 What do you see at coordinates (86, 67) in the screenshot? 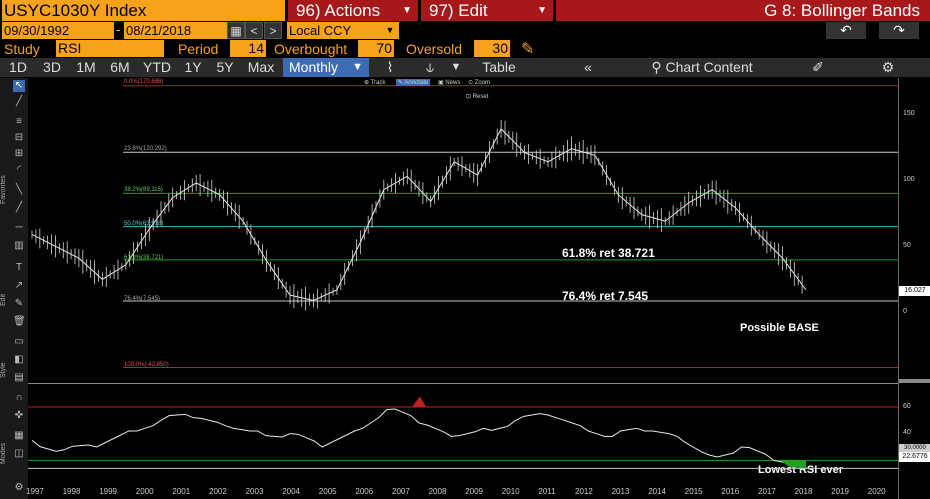
I see `range-1m: 1M` at bounding box center [86, 67].